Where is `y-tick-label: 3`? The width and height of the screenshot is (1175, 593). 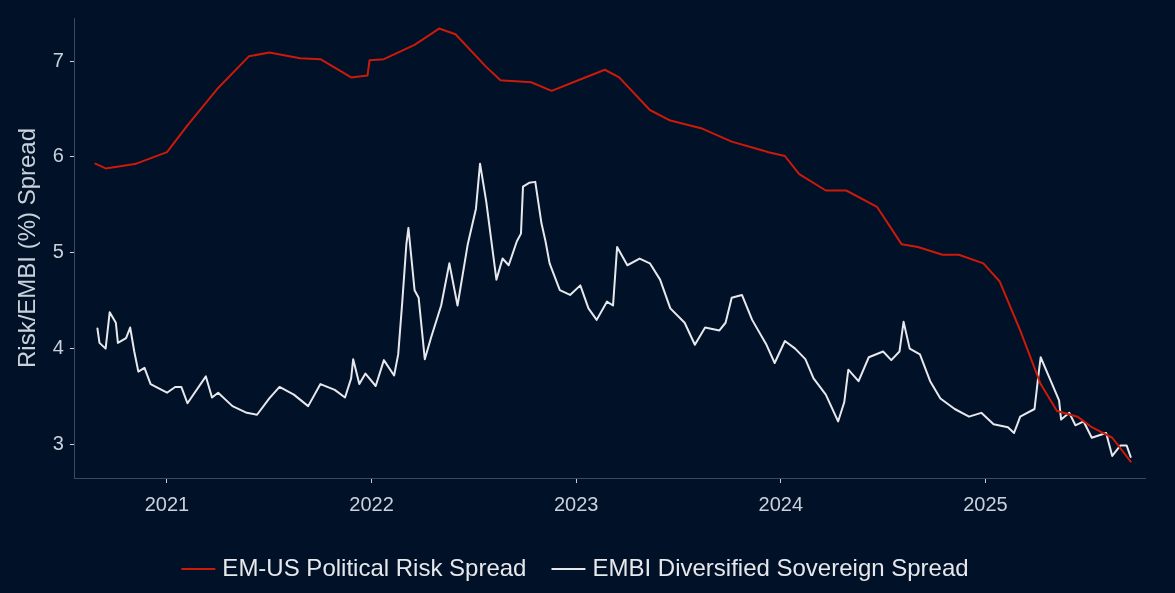 y-tick-label: 3 is located at coordinates (58, 442).